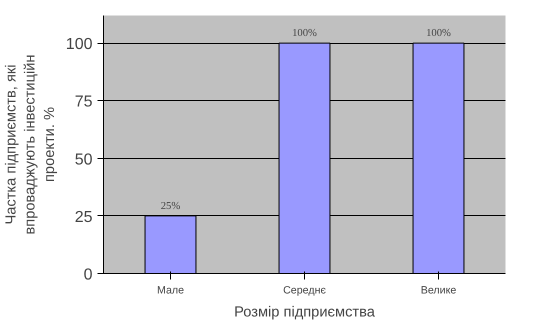 This screenshot has height=323, width=545. Describe the element at coordinates (305, 312) in the screenshot. I see `x-axis-title: Розмір підприємства` at that location.